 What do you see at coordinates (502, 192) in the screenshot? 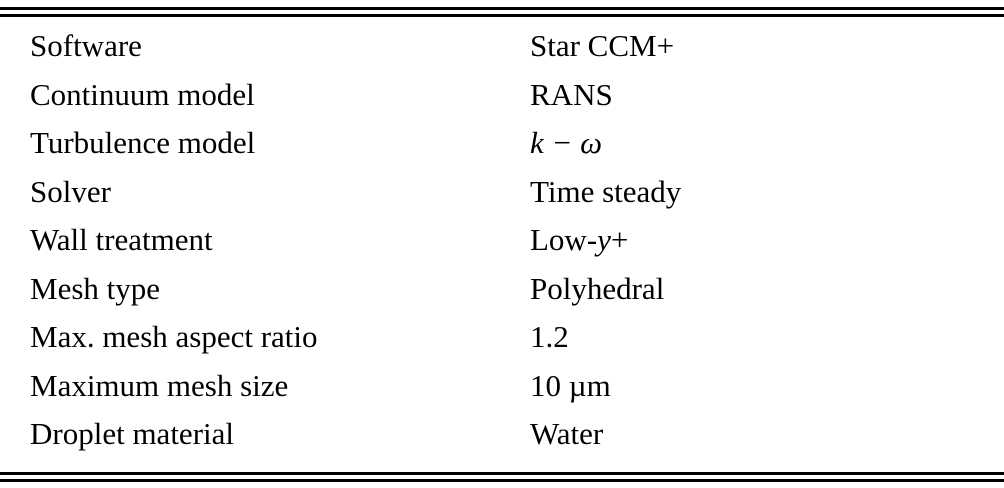
I see `table-row: Solver Time steady` at bounding box center [502, 192].